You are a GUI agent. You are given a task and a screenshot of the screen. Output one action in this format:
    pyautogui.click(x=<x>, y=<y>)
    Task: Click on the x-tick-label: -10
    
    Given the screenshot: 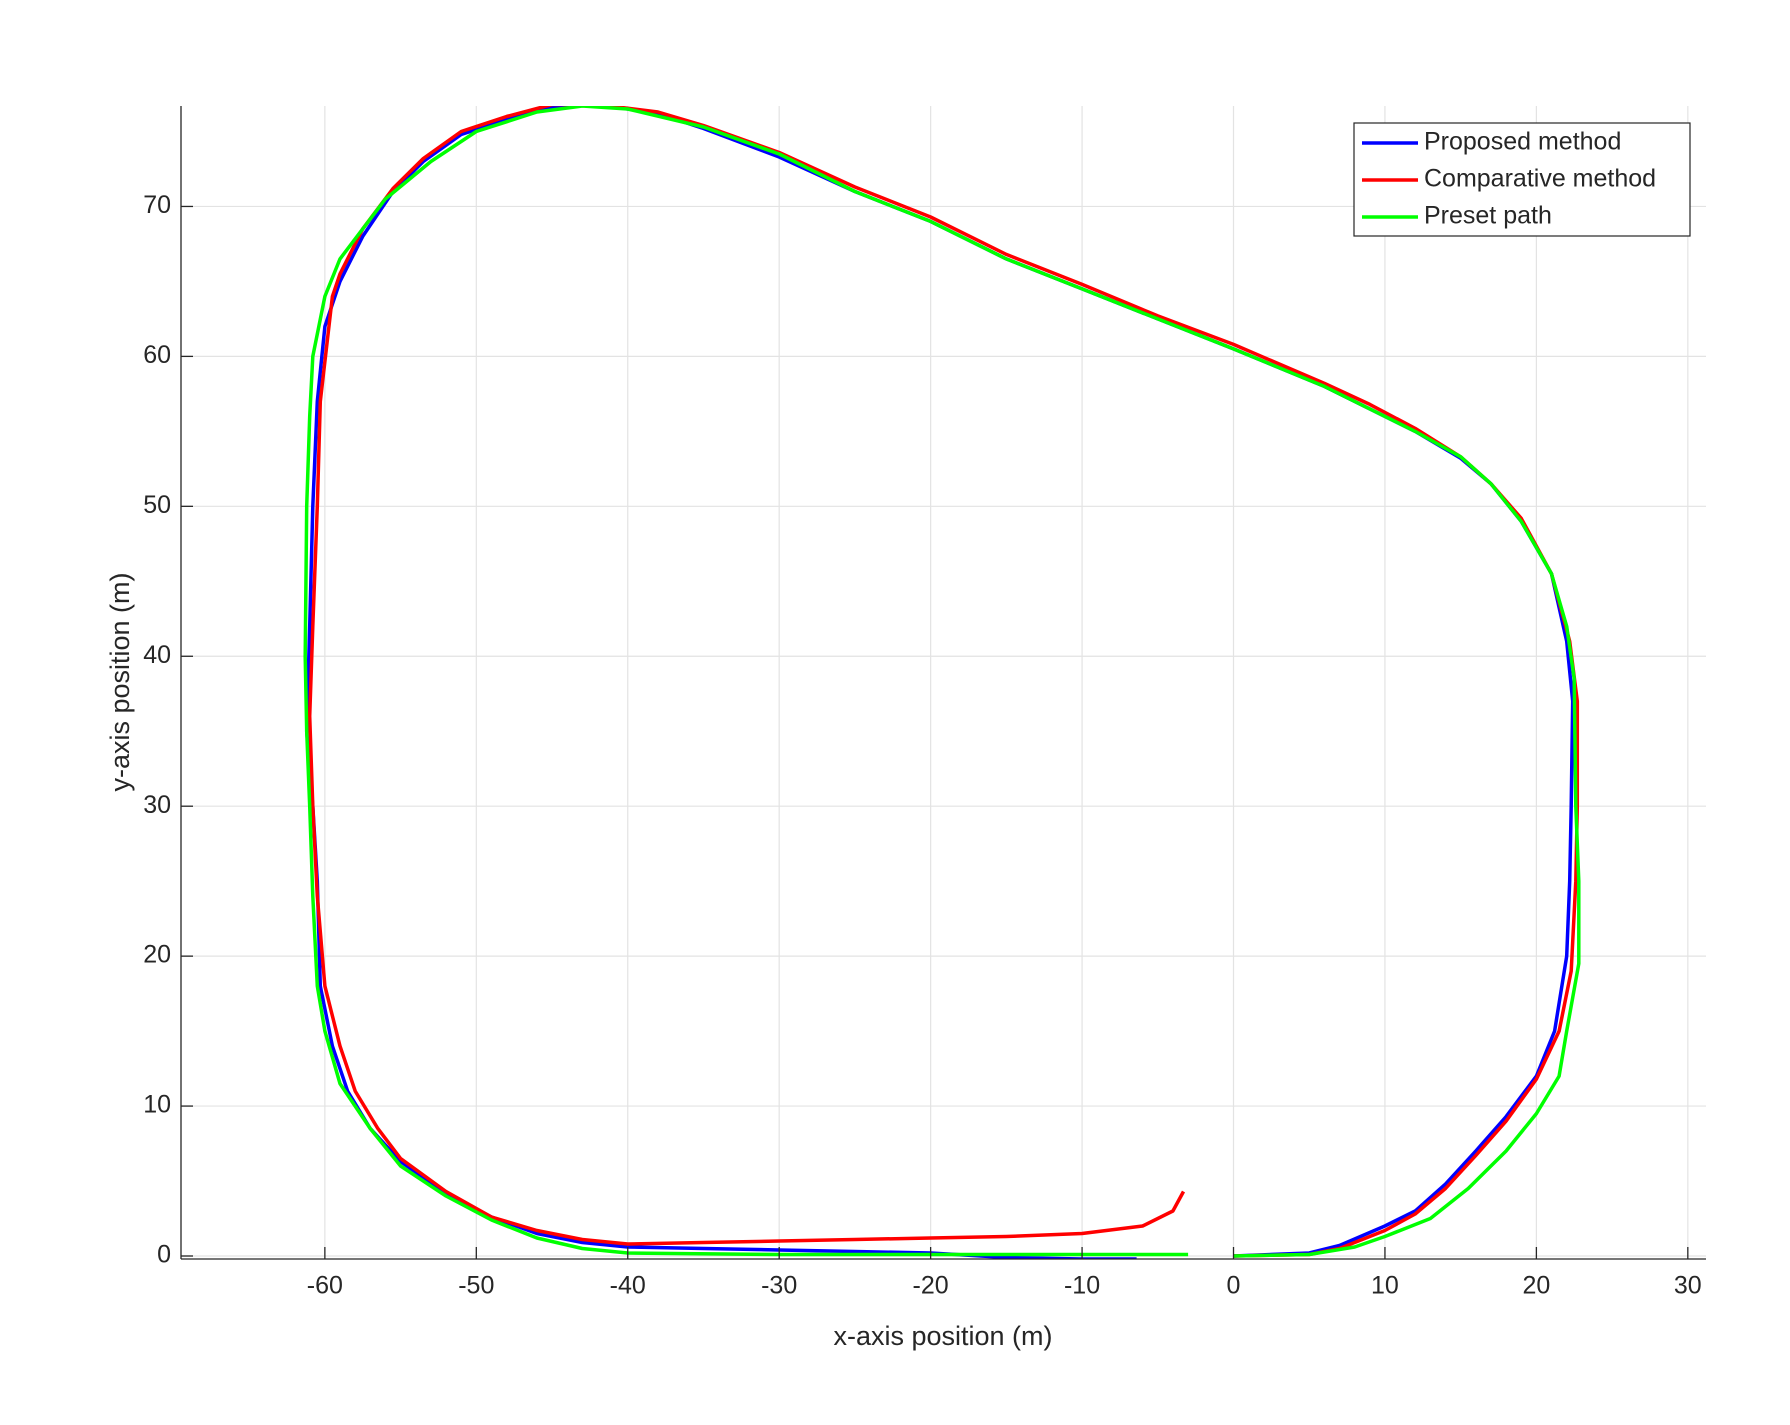 What is the action you would take?
    pyautogui.click(x=1082, y=1286)
    